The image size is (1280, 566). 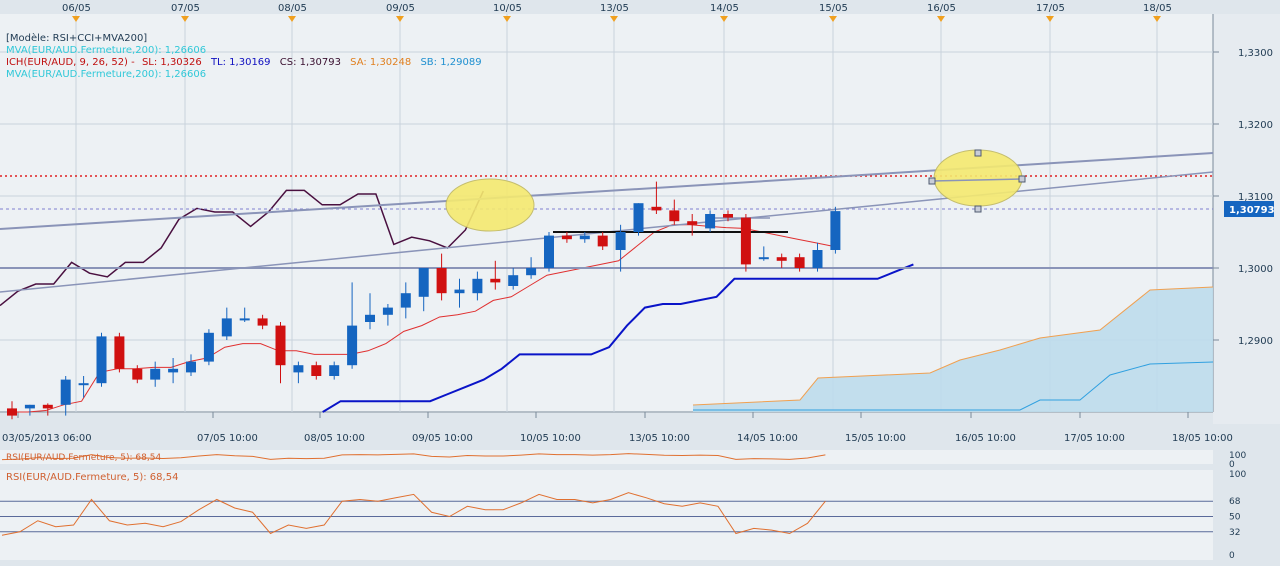 What do you see at coordinates (1252, 210) in the screenshot?
I see `current-price-label: 1,30793` at bounding box center [1252, 210].